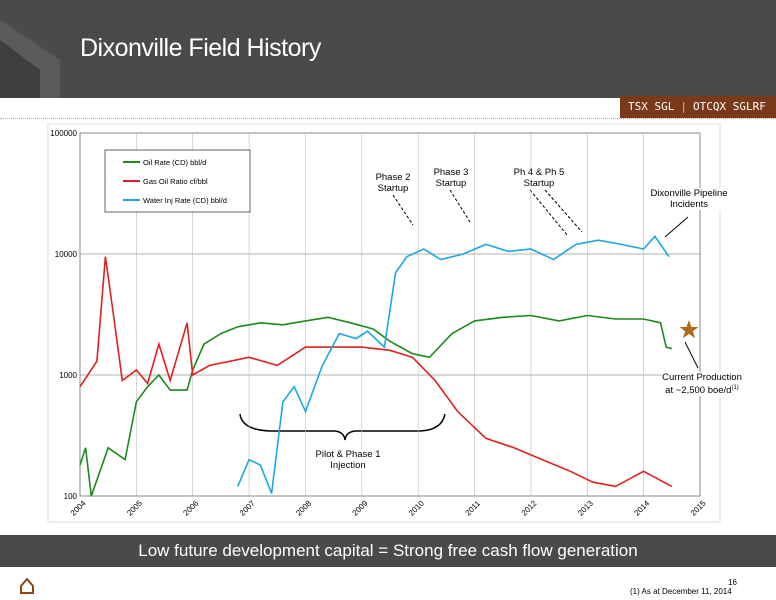  Describe the element at coordinates (681, 591) in the screenshot. I see `footnote: (1) As at December 11, 2014` at that location.